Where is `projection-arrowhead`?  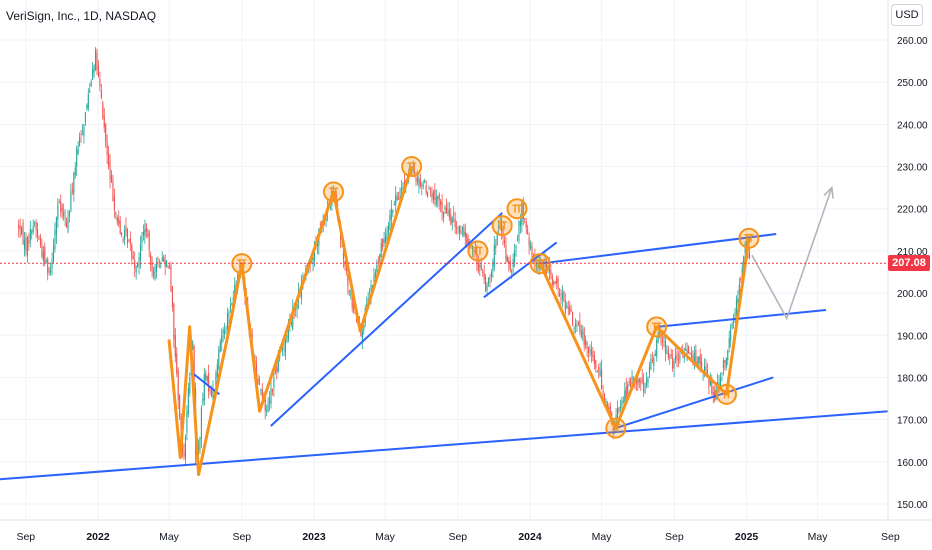
projection-arrowhead is located at coordinates (828, 192).